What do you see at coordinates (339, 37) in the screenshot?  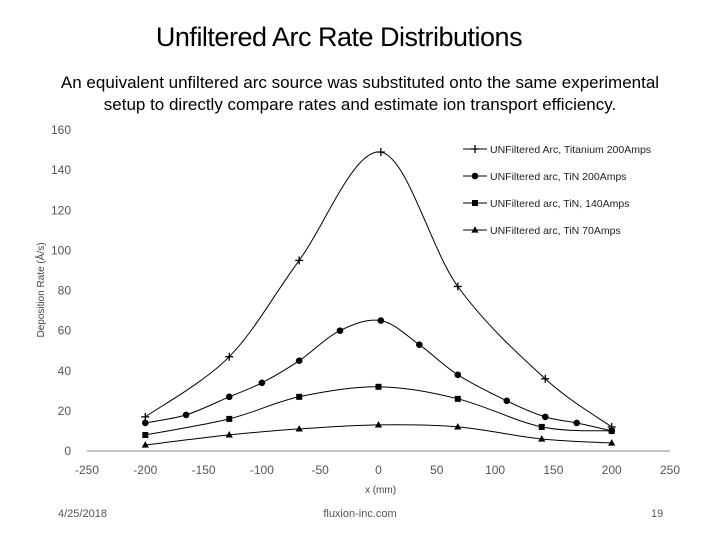 I see `slide-title: Unfiltered Arc Rate Distributions` at bounding box center [339, 37].